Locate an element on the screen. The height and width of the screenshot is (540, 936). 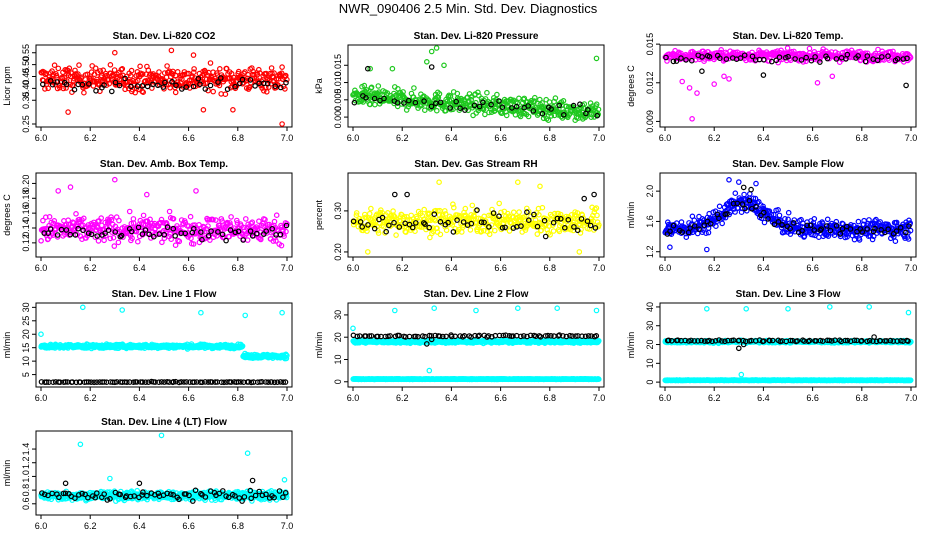
series-subset is located at coordinates (786, 70).